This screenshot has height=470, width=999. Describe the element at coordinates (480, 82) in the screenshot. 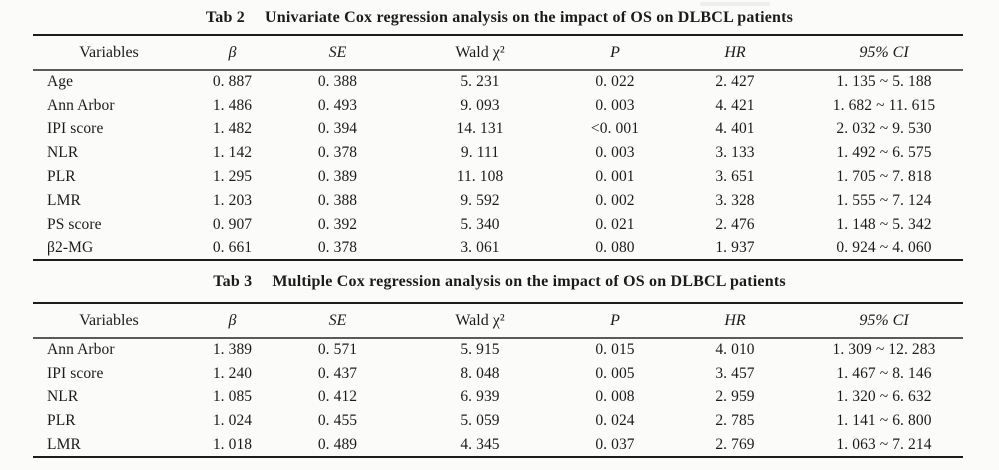

I see `cell: 5. 231` at that location.